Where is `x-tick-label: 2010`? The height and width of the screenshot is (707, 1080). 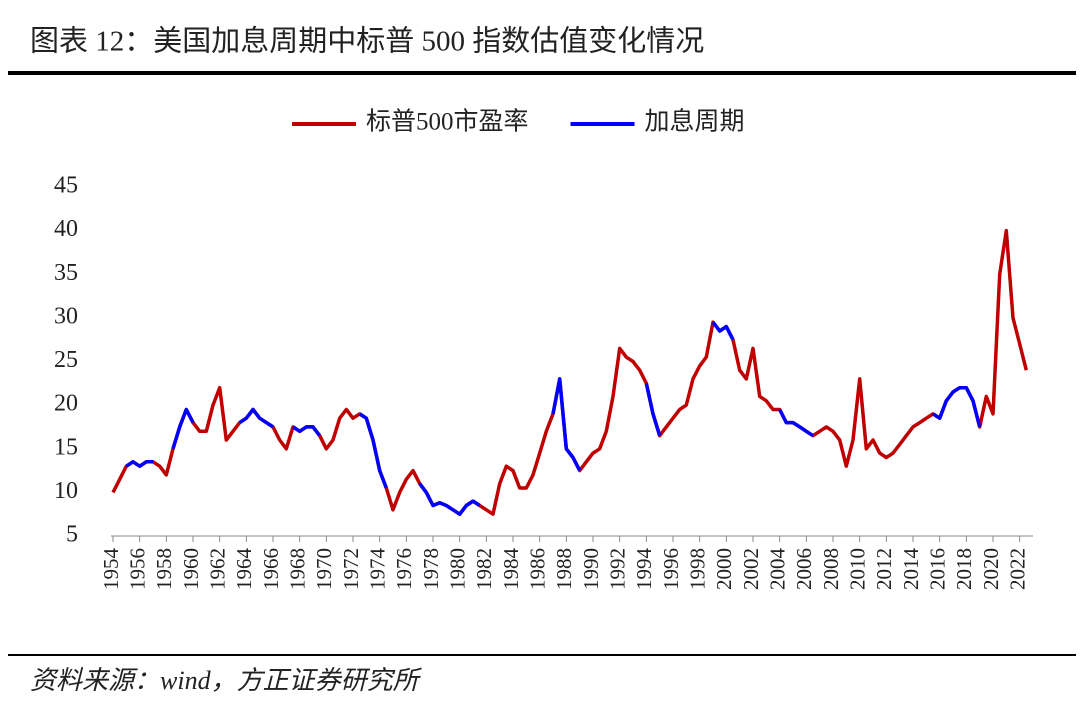 x-tick-label: 2010 is located at coordinates (857, 569).